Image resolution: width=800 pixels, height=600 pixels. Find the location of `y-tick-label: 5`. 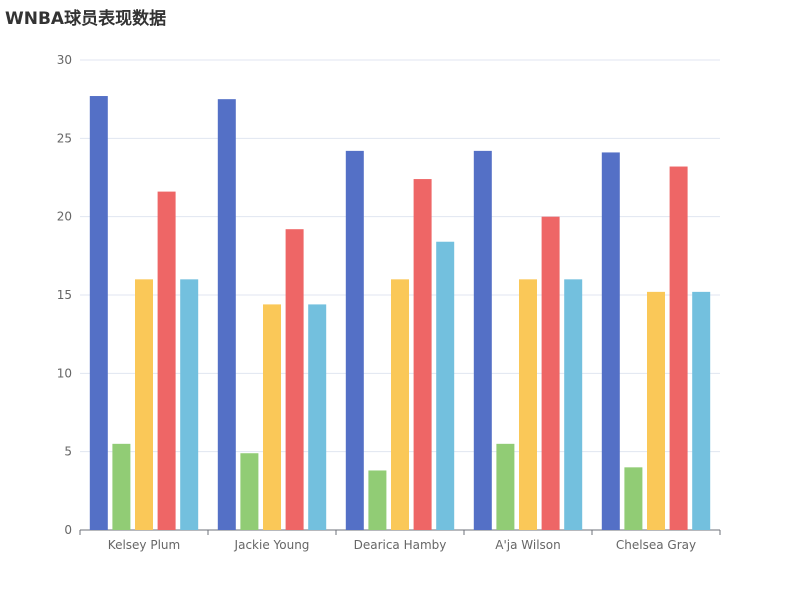

y-tick-label: 5 is located at coordinates (68, 452).